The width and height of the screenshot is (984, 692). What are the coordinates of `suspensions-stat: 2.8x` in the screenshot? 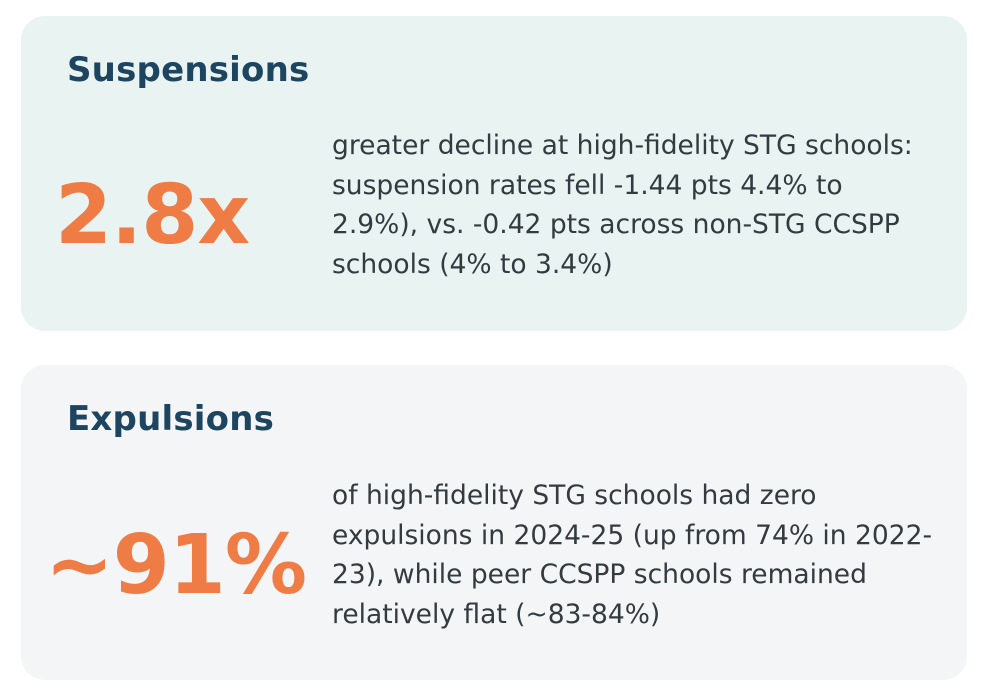 It's located at (152, 215).